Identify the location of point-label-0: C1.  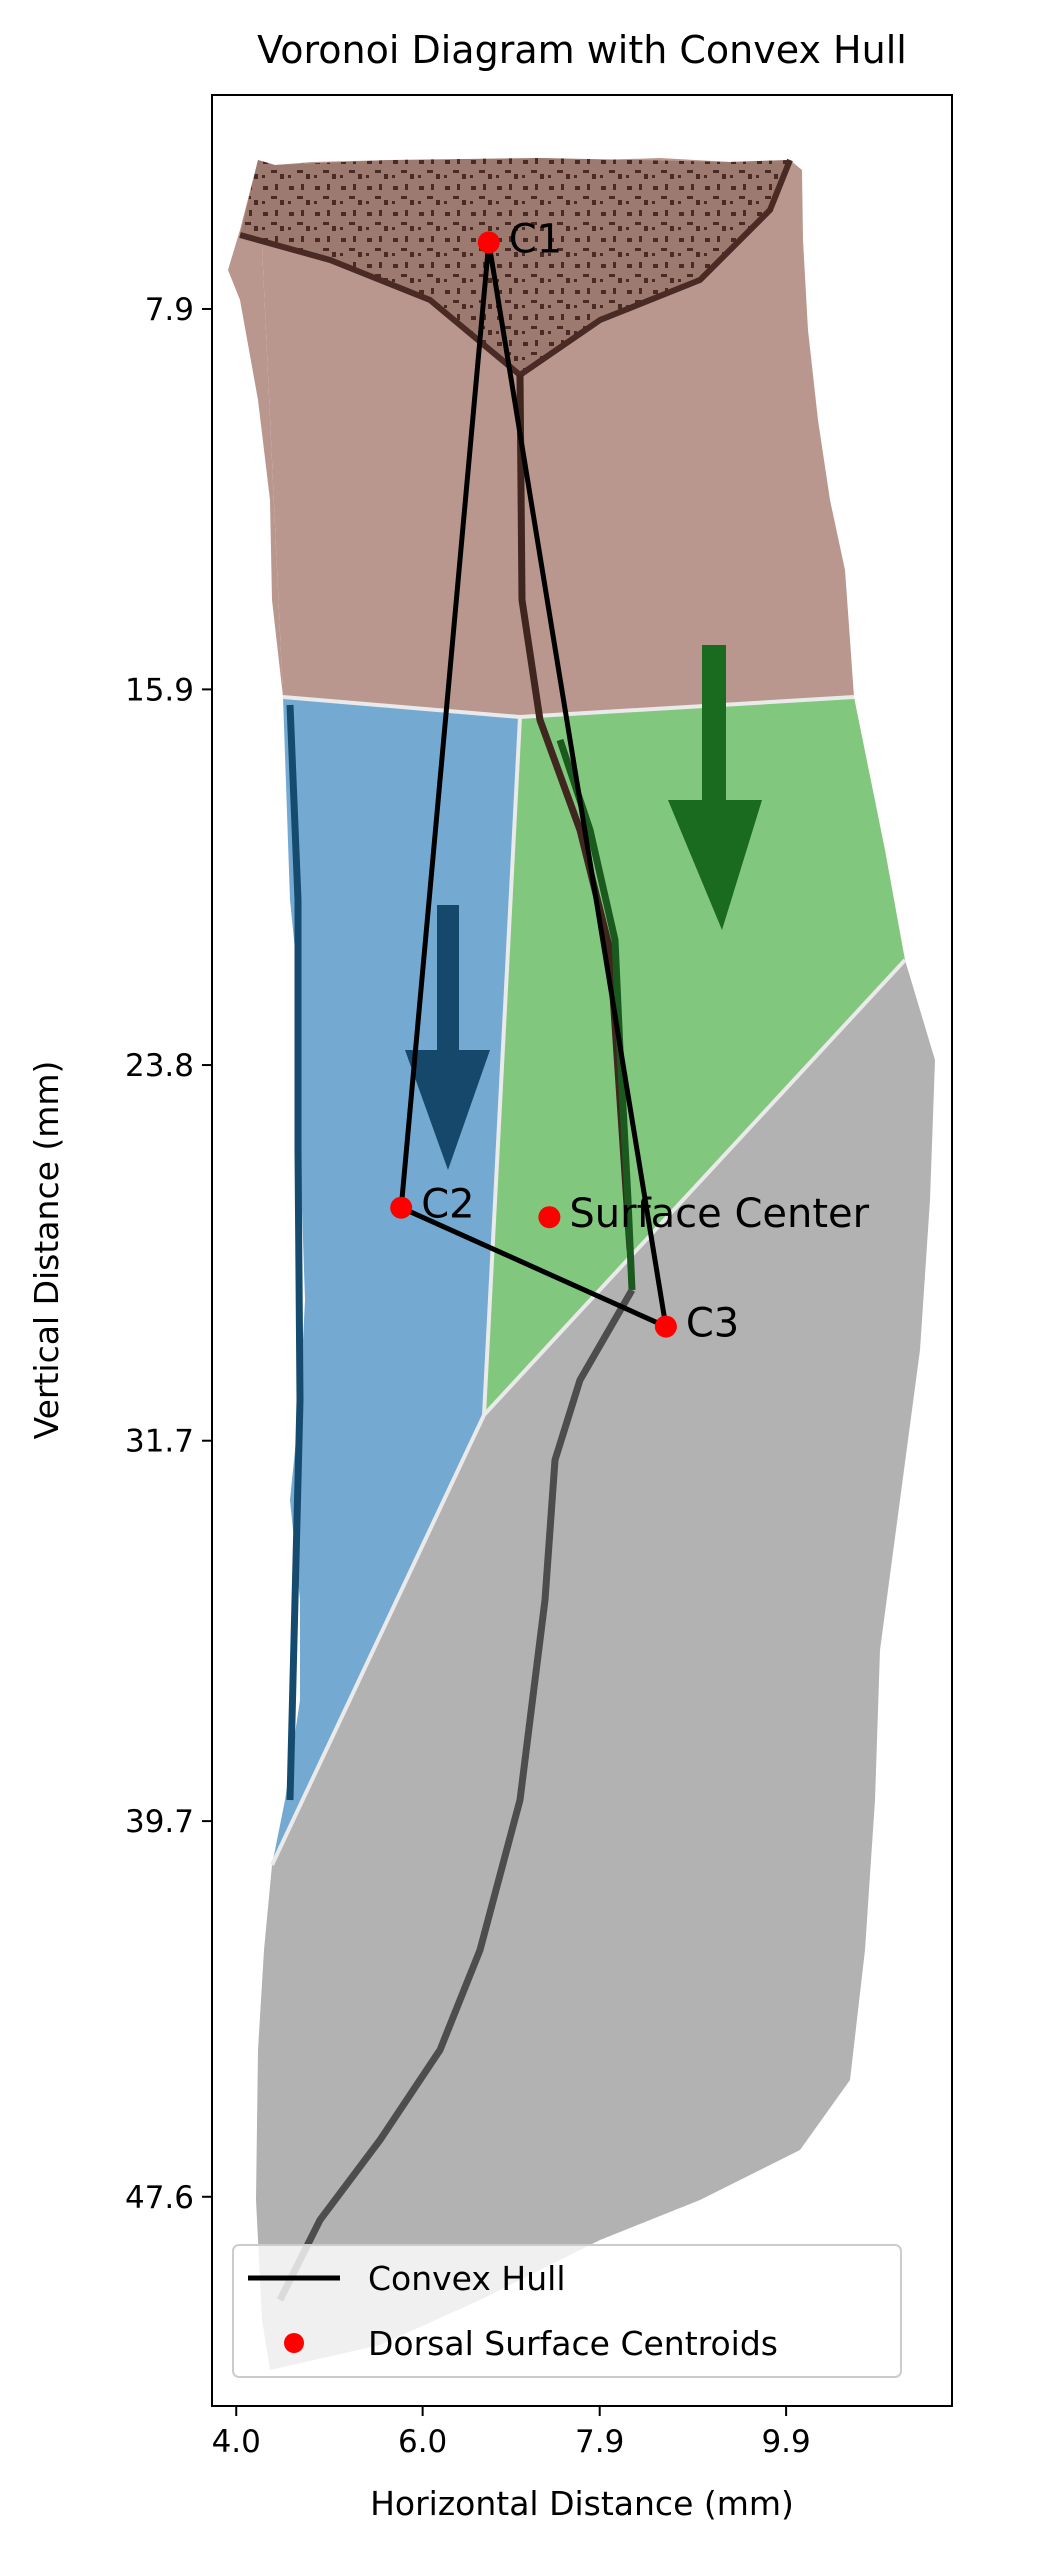
(535, 239).